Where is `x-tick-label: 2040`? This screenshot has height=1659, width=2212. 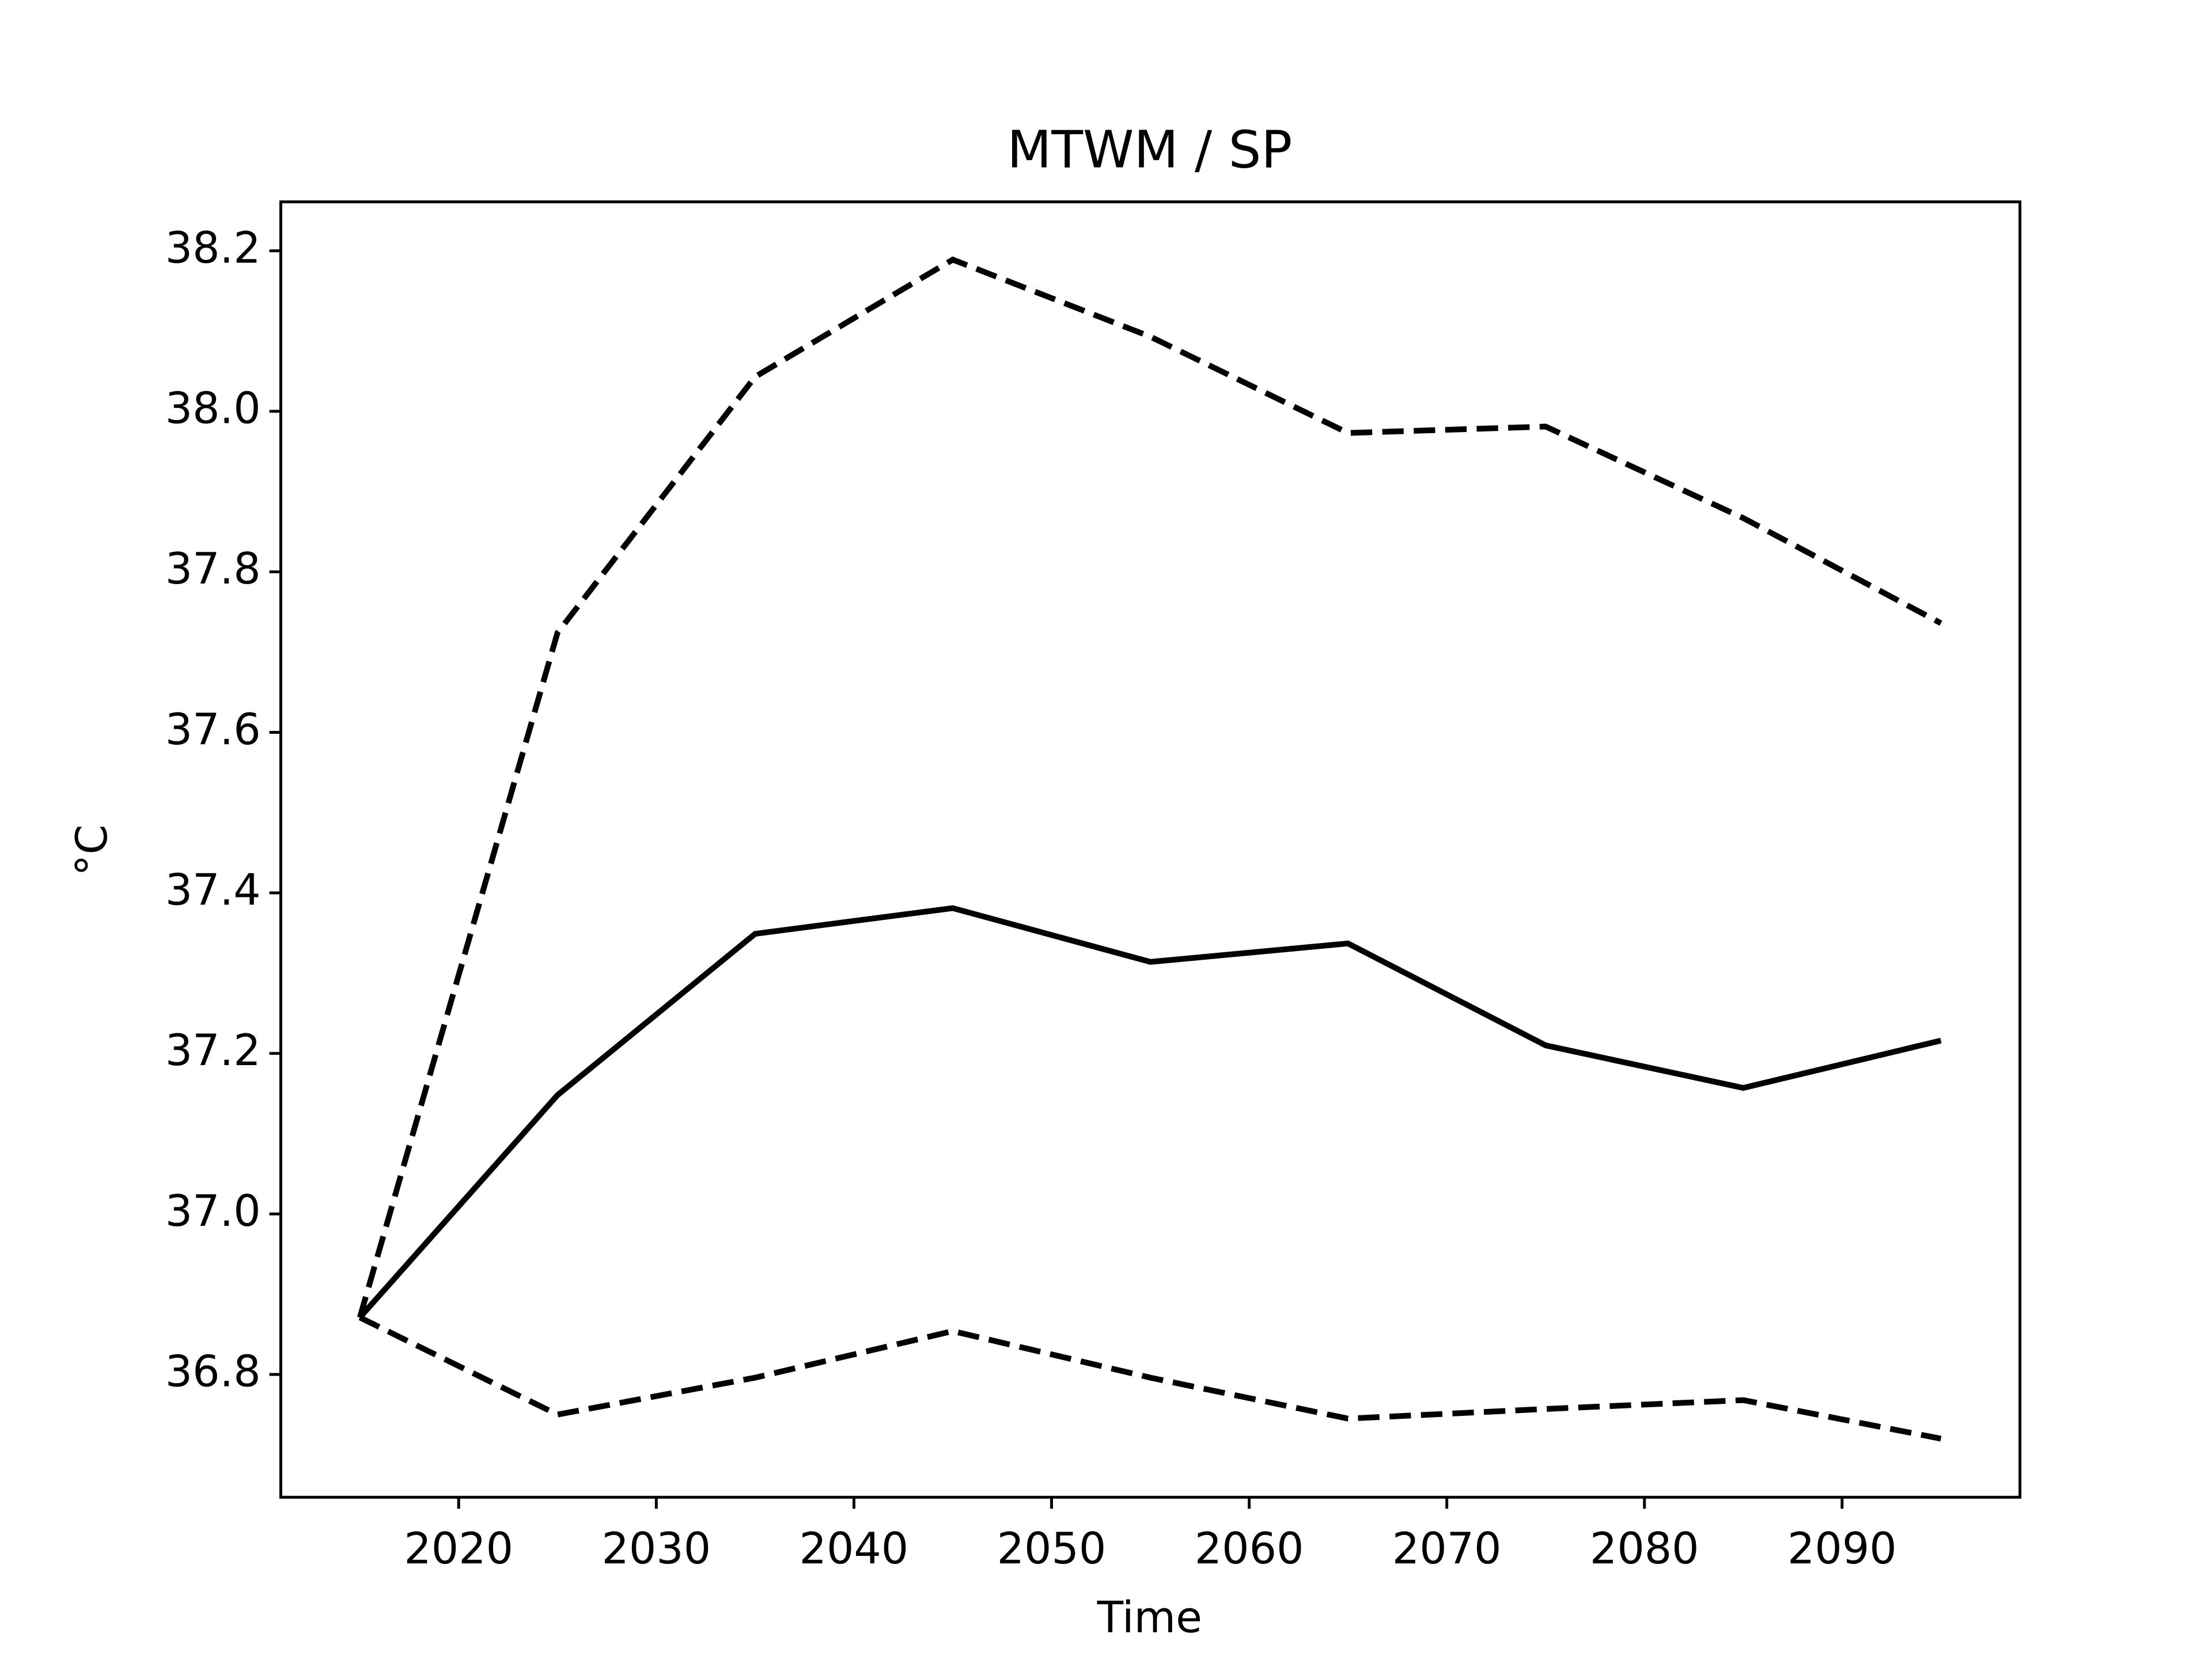
x-tick-label: 2040 is located at coordinates (854, 1549).